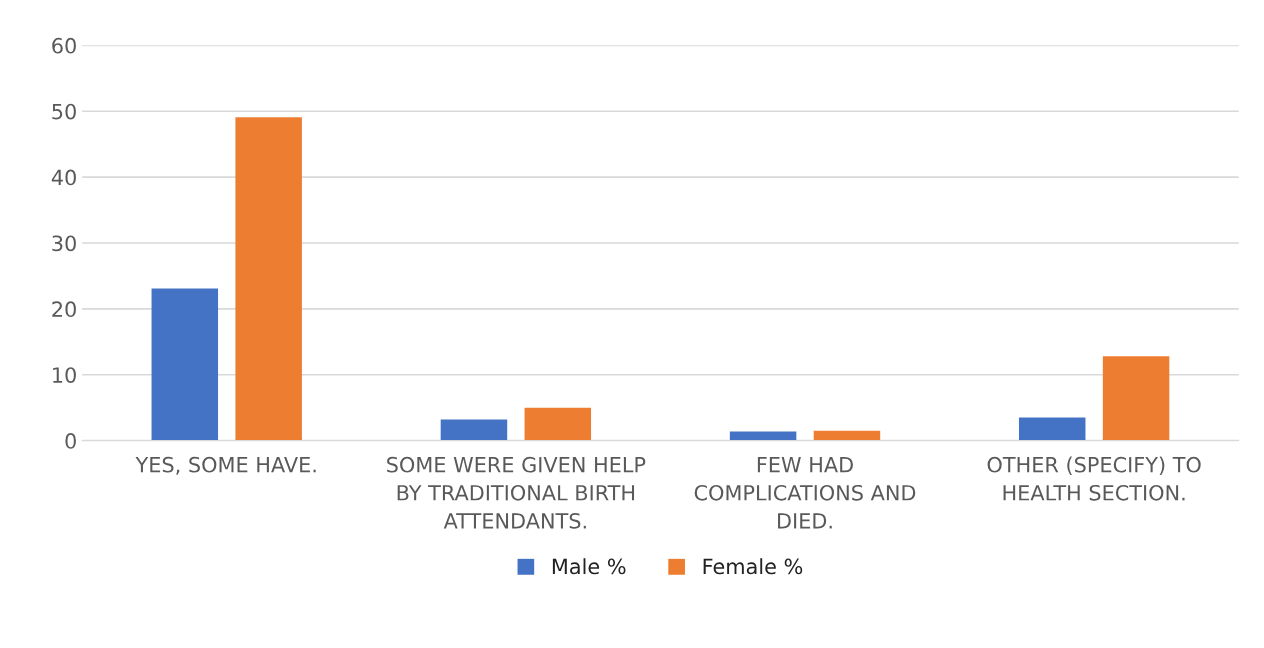  Describe the element at coordinates (516, 492) in the screenshot. I see `x-tick-label: SOME WERE GIVEN HELP BY TRADITIONAL BIRTH ATTENDANTS.` at that location.